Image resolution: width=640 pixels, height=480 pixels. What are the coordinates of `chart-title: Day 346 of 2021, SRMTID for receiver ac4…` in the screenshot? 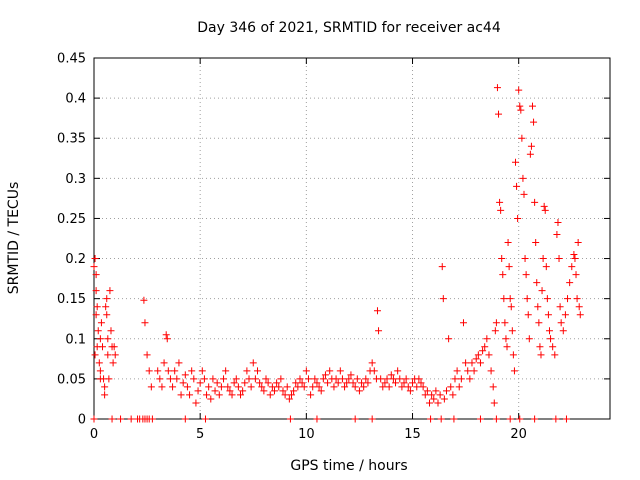 It's located at (349, 28).